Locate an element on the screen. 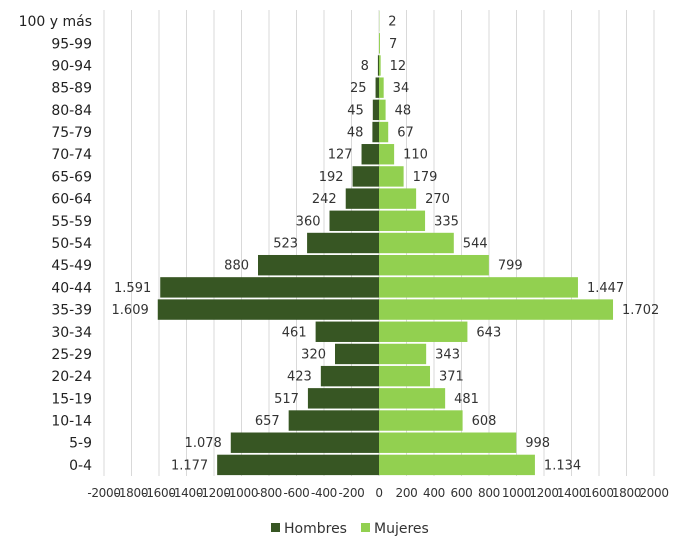  category-label: 0-4 is located at coordinates (80, 466).